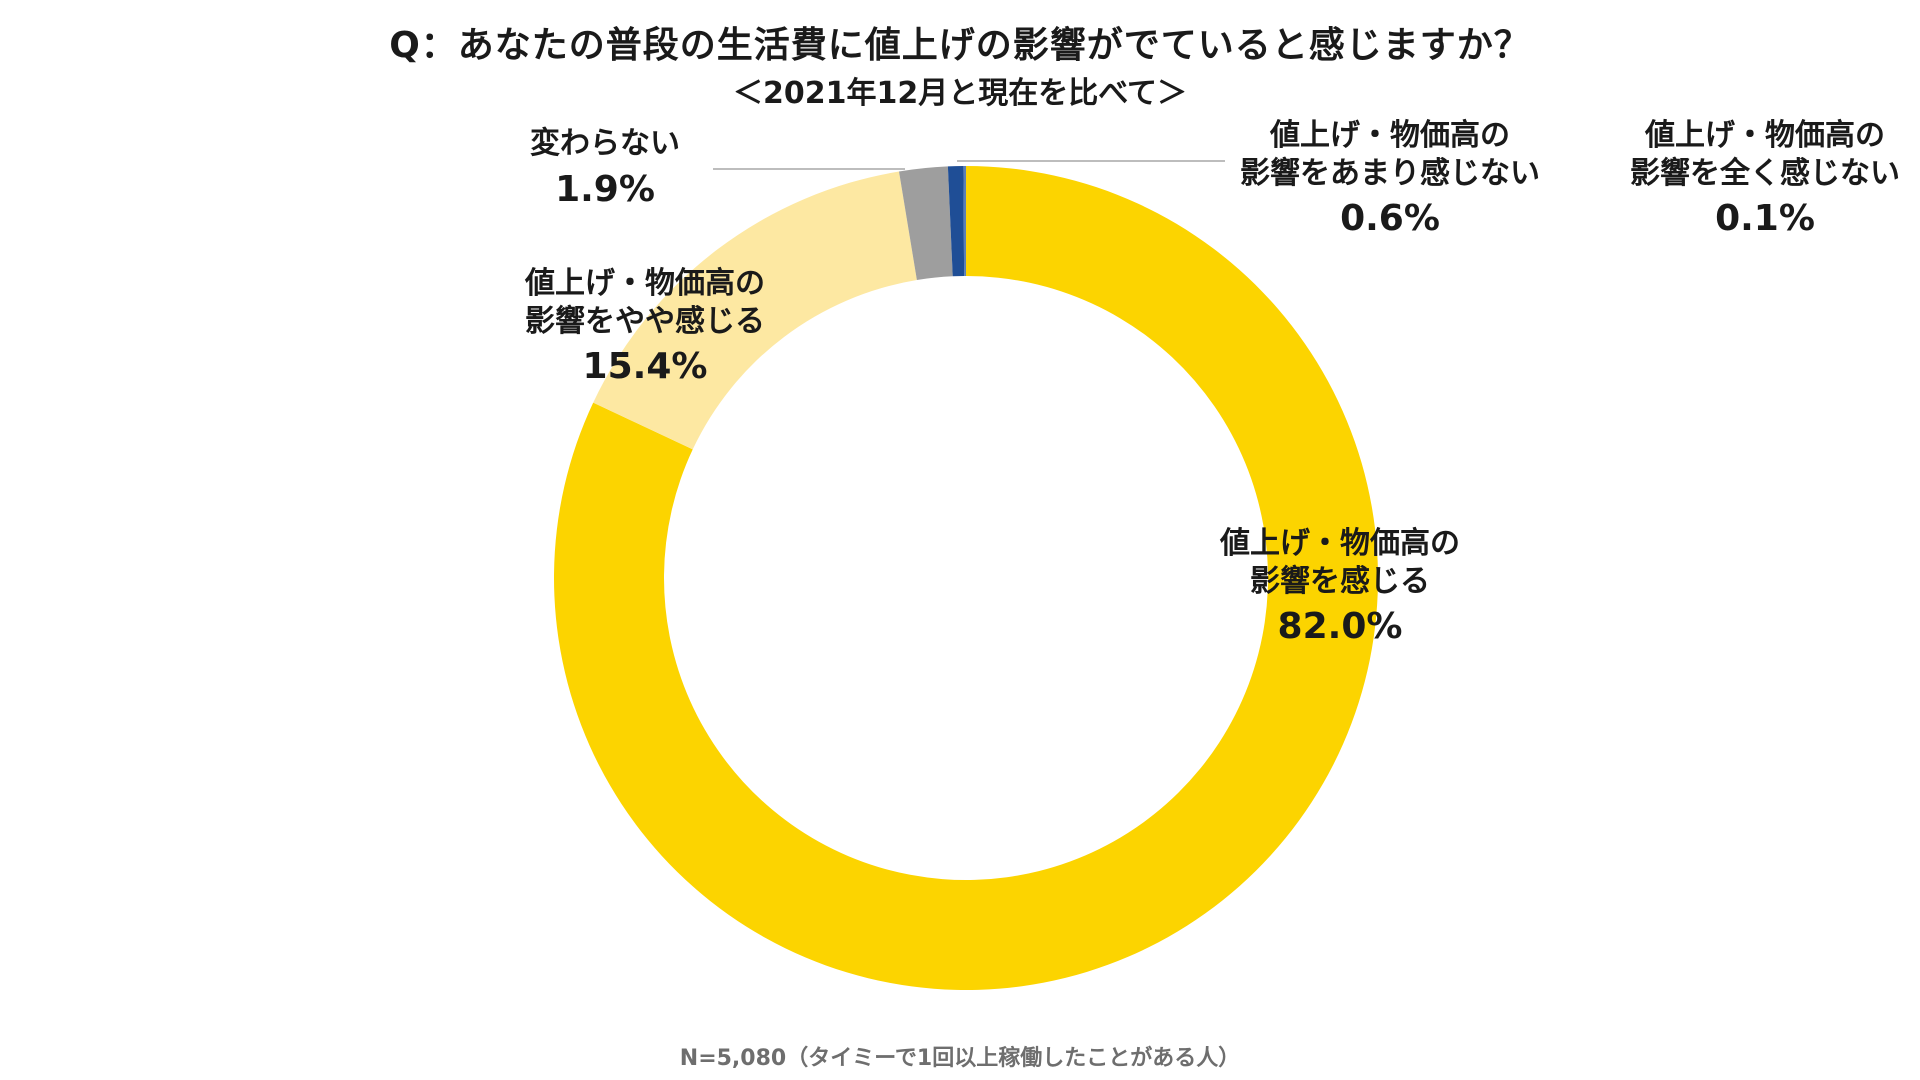 This screenshot has height=1080, width=1920. What do you see at coordinates (960, 1058) in the screenshot?
I see `sample-size-note: N=5,080（タイミーで1回以上稼働したことがある人）` at bounding box center [960, 1058].